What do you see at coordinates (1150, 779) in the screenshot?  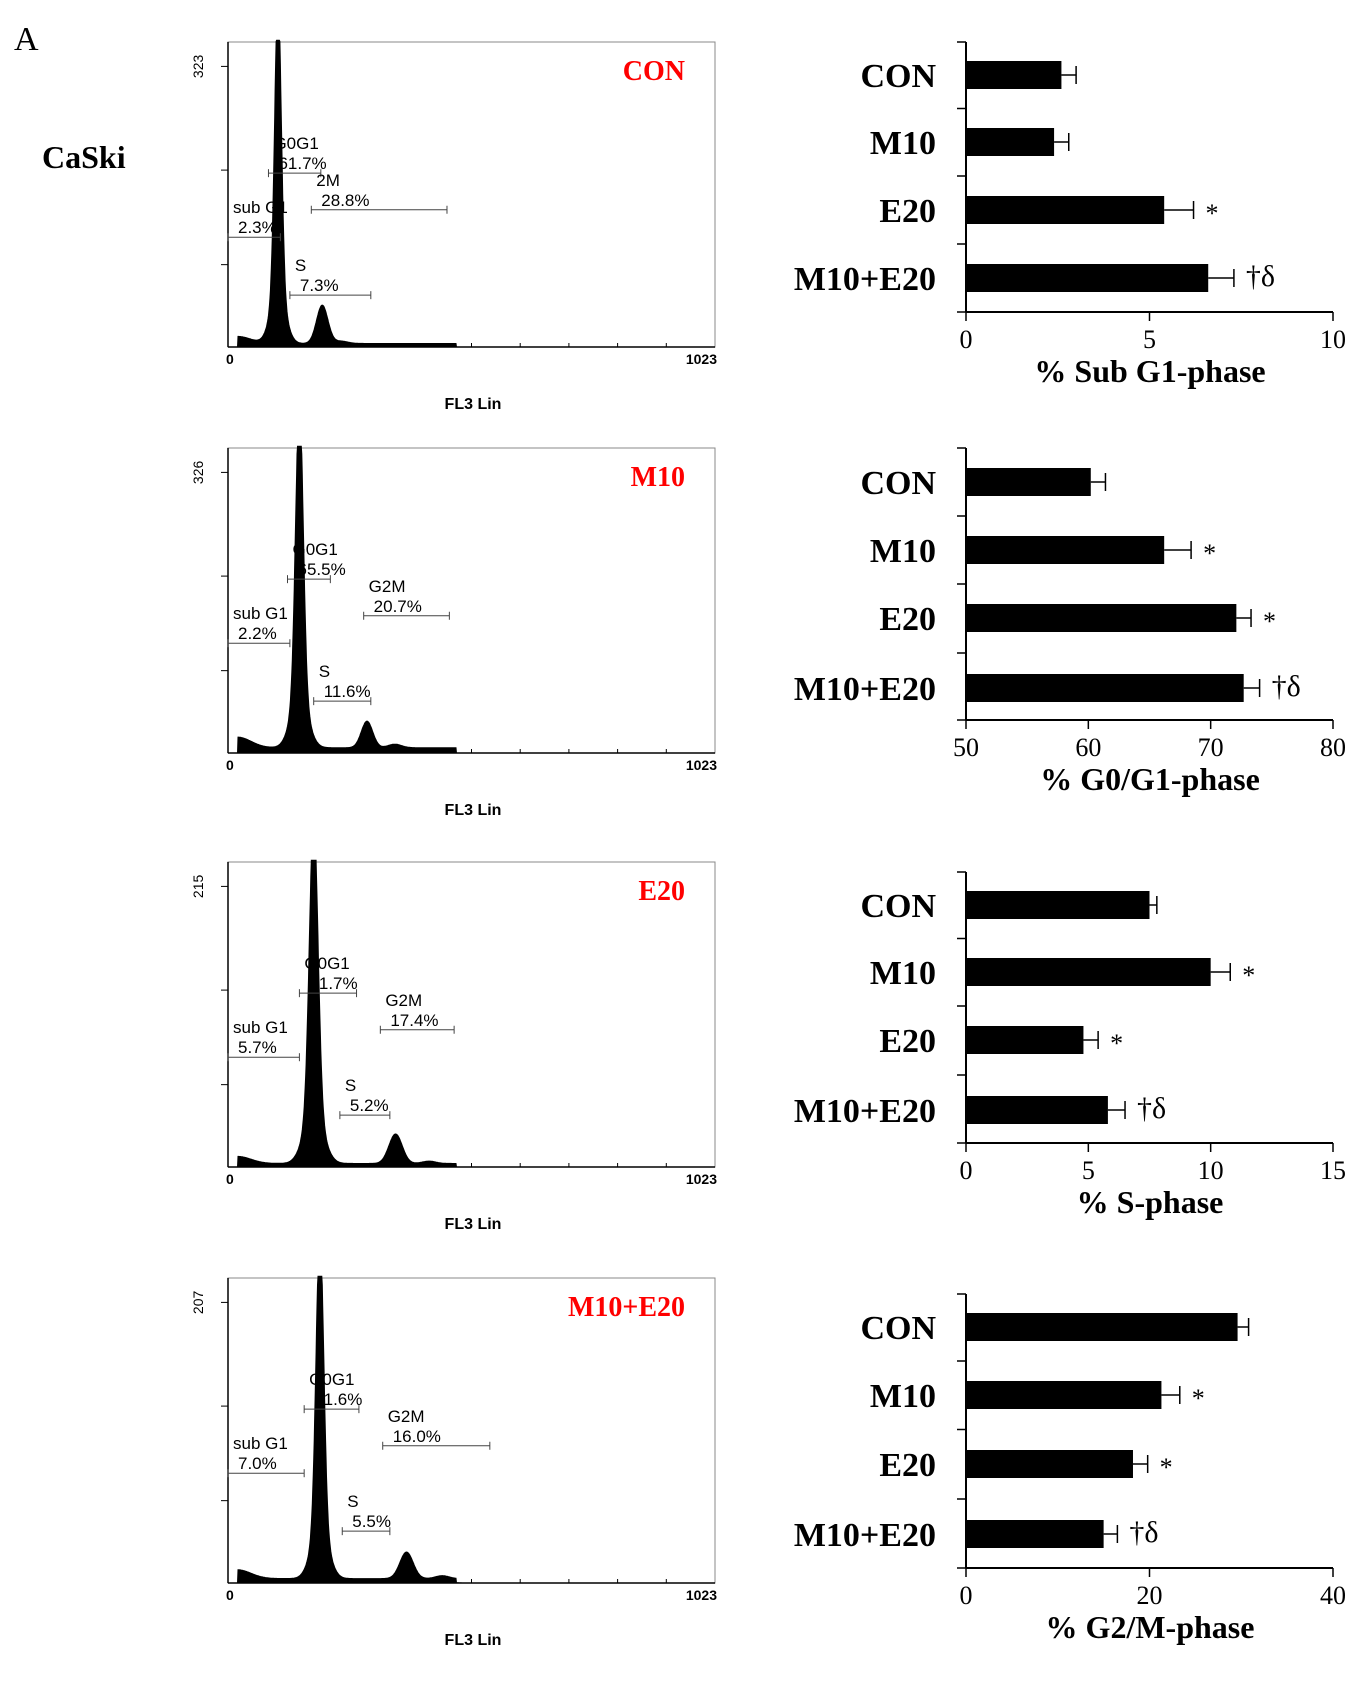 I see `bar-x-axis-title: % G0/G1-phase` at bounding box center [1150, 779].